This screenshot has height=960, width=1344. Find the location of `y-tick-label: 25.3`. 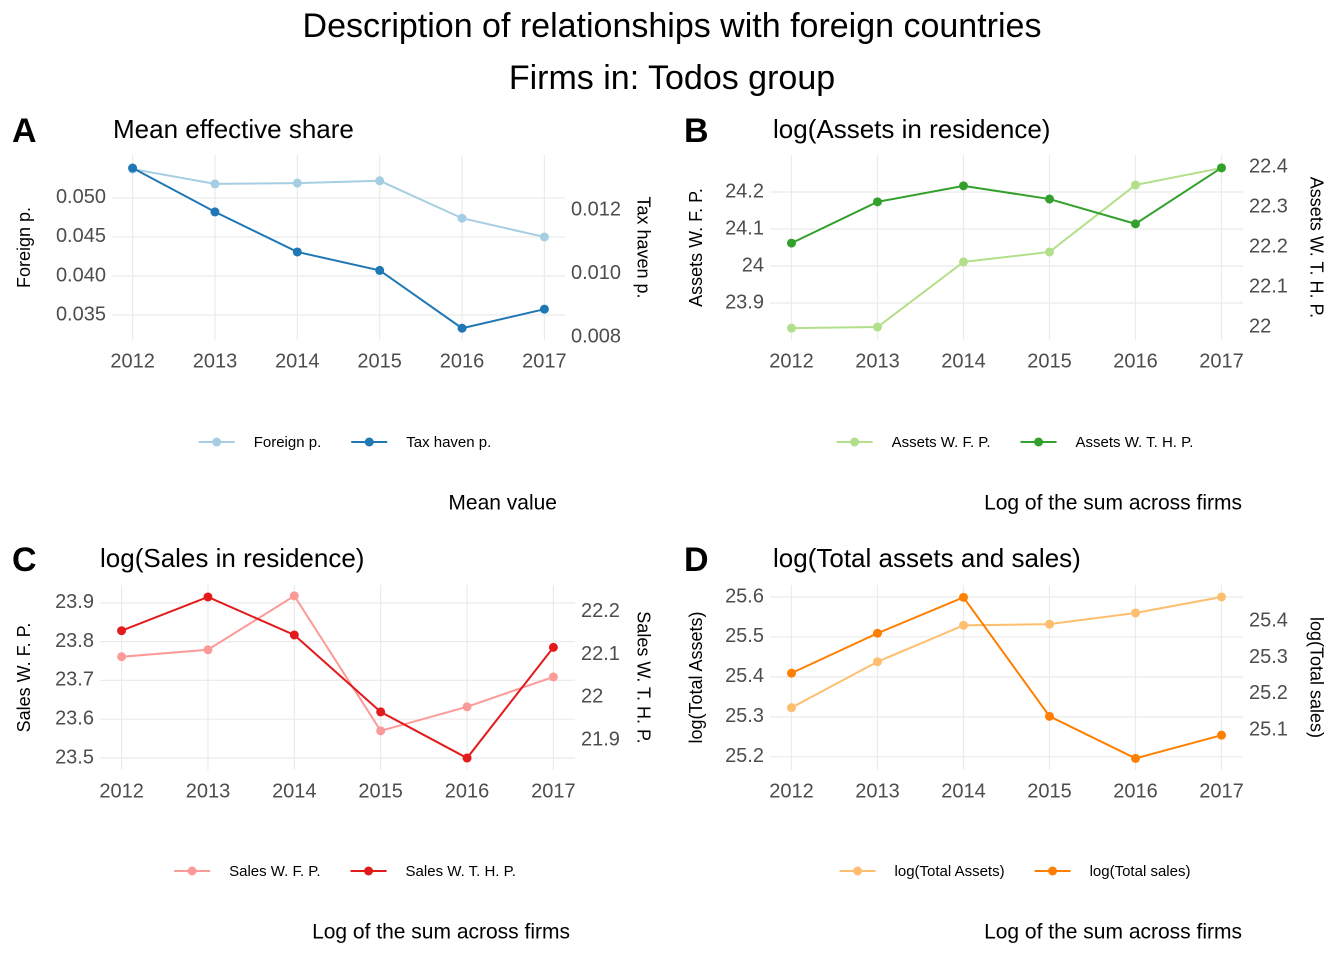

y-tick-label: 25.3 is located at coordinates (744, 716).